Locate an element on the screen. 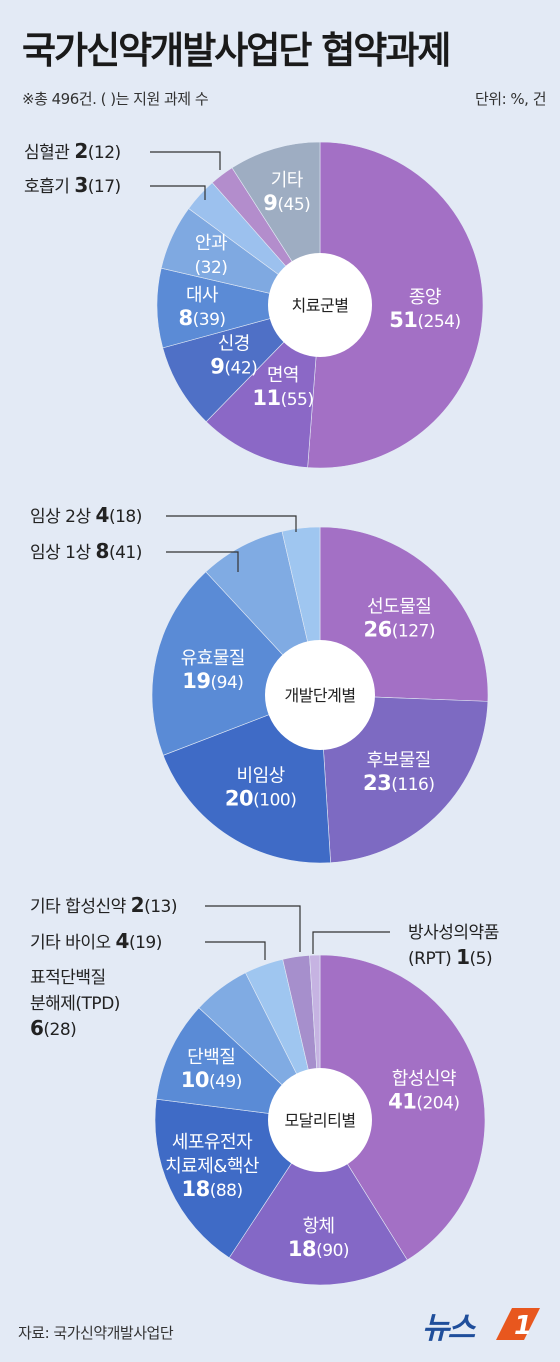  callout-text: 기타 합성신약 2(13) is located at coordinates (103, 905).